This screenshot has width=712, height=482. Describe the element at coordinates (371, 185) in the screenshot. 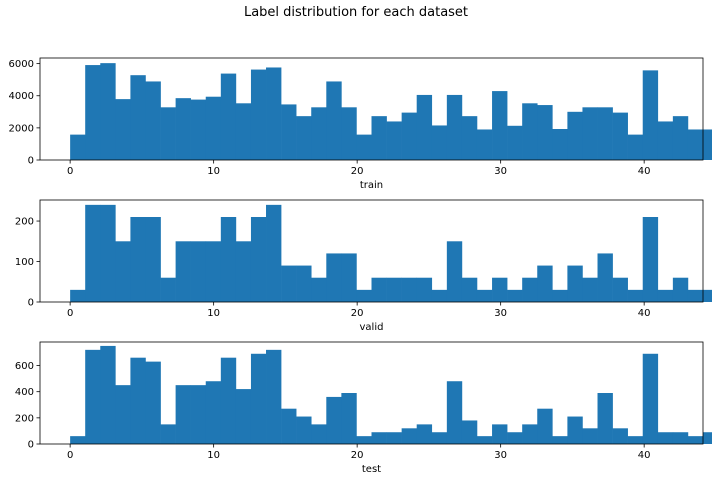

I see `train-x-axis-label: train` at that location.